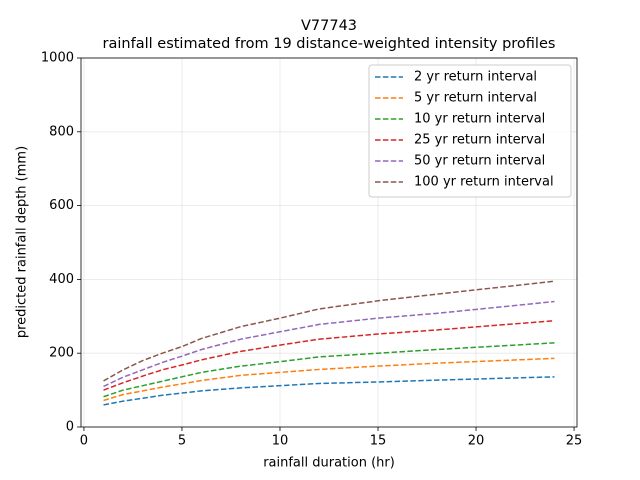  What do you see at coordinates (329, 463) in the screenshot?
I see `x-axis-label: rainfall duration (hr)` at bounding box center [329, 463].